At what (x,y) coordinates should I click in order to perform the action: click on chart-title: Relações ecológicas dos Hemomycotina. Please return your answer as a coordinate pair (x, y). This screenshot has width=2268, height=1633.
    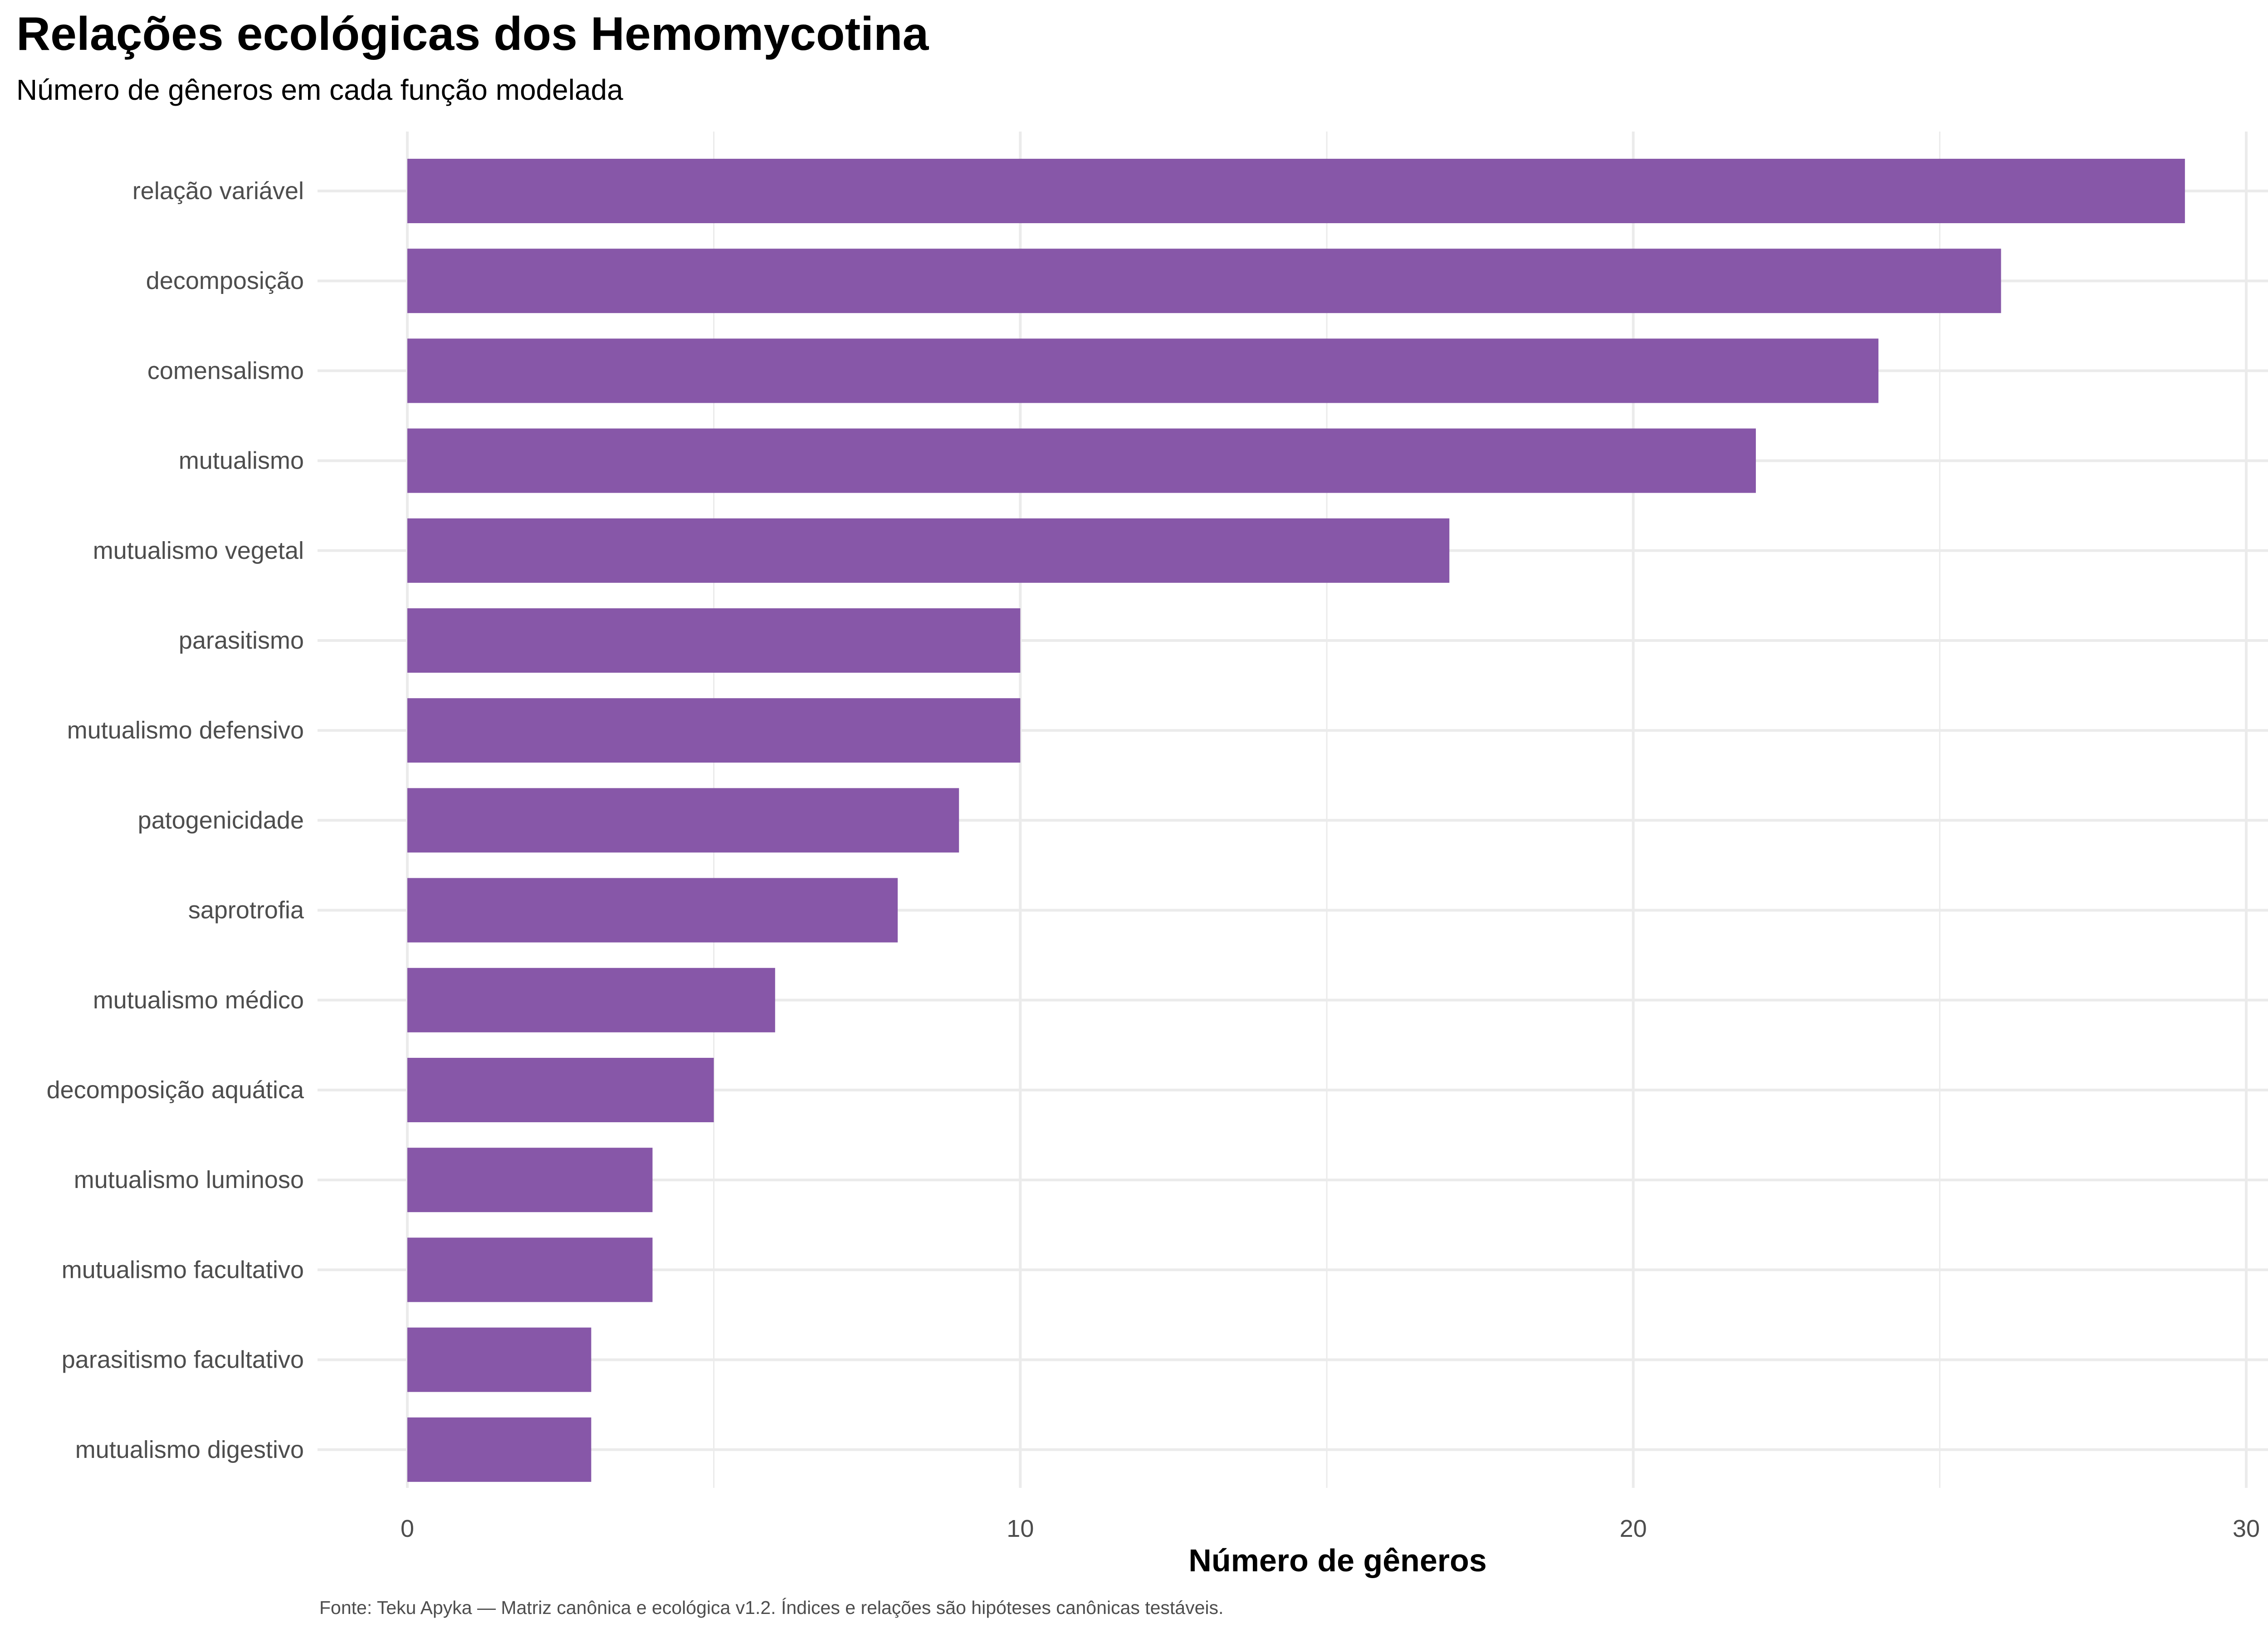
    Looking at the image, I should click on (473, 34).